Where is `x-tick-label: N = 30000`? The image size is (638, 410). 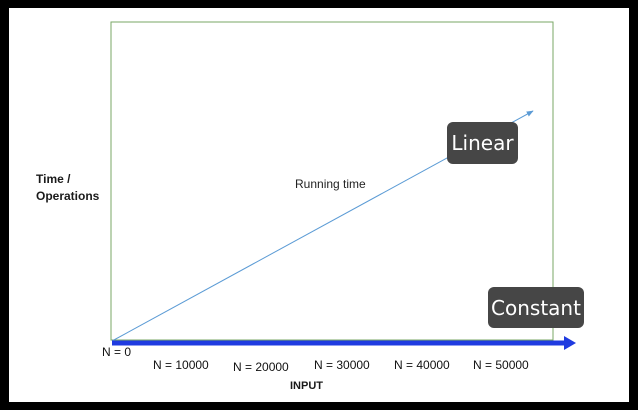
x-tick-label: N = 30000 is located at coordinates (342, 365).